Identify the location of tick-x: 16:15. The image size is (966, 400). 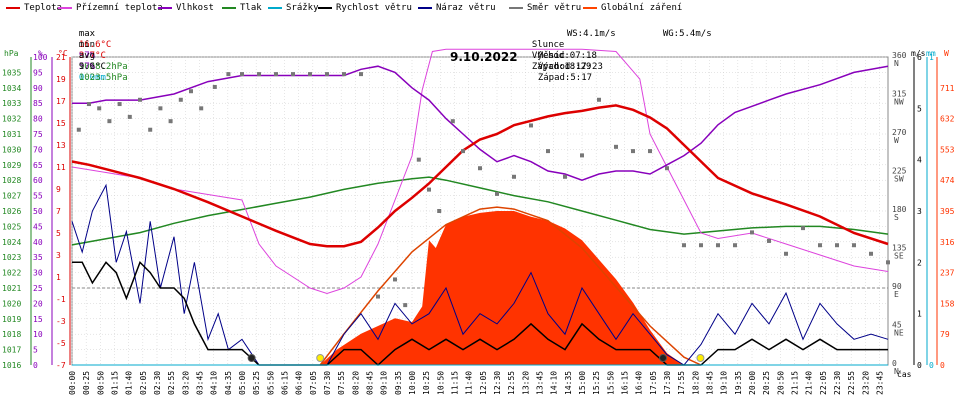
(625, 383).